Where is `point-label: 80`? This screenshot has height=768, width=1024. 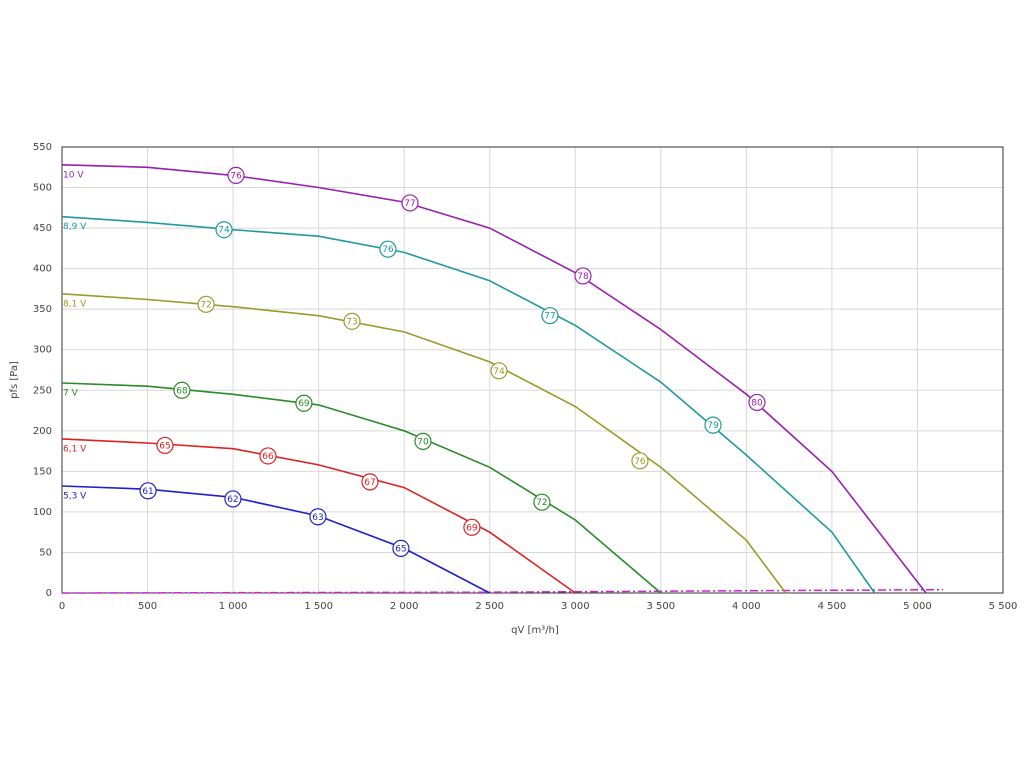
point-label: 80 is located at coordinates (757, 403).